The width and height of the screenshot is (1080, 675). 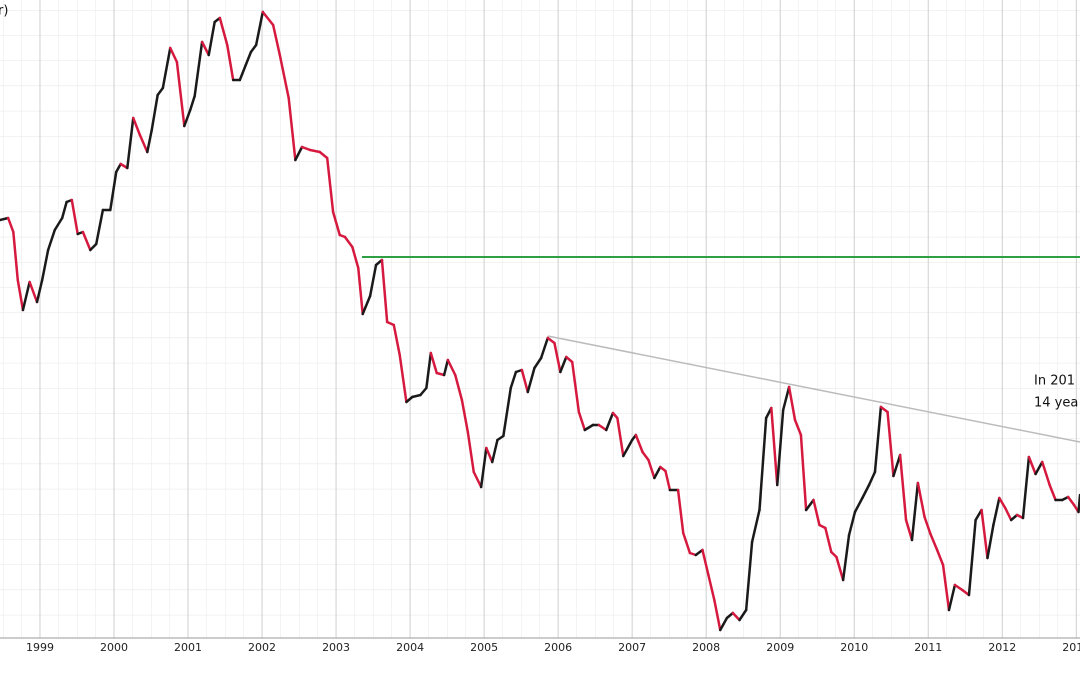 What do you see at coordinates (4, 11) in the screenshot?
I see `annotation: r)` at bounding box center [4, 11].